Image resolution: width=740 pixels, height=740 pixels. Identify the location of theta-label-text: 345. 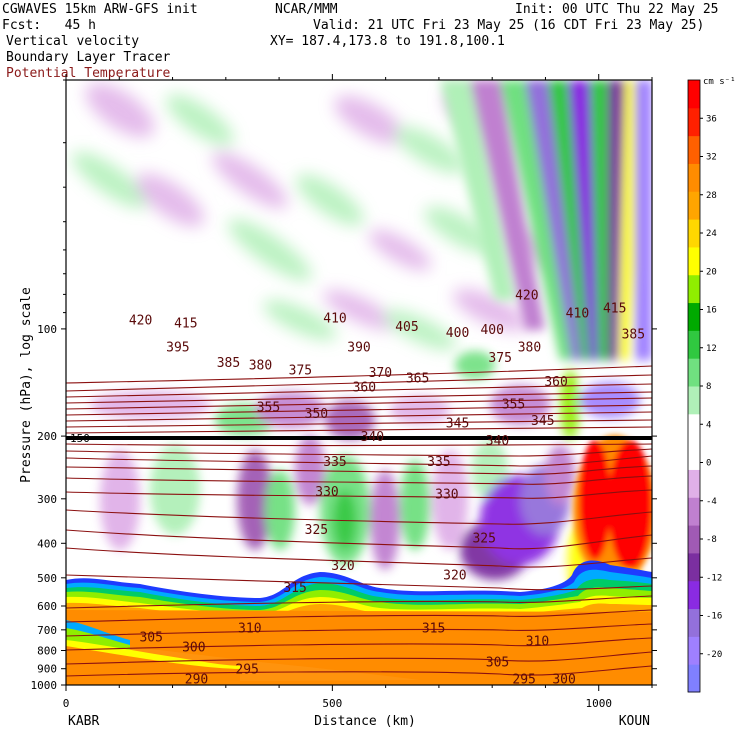
(457, 423).